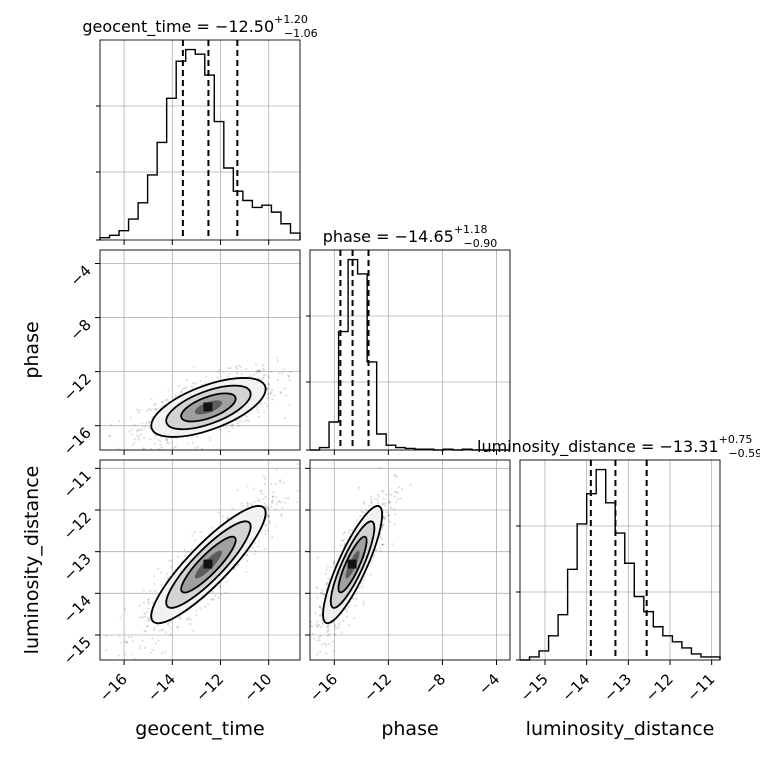 This screenshot has height=760, width=760. I want to click on panel-frame-phase-luminosity-distance, so click(410, 560).